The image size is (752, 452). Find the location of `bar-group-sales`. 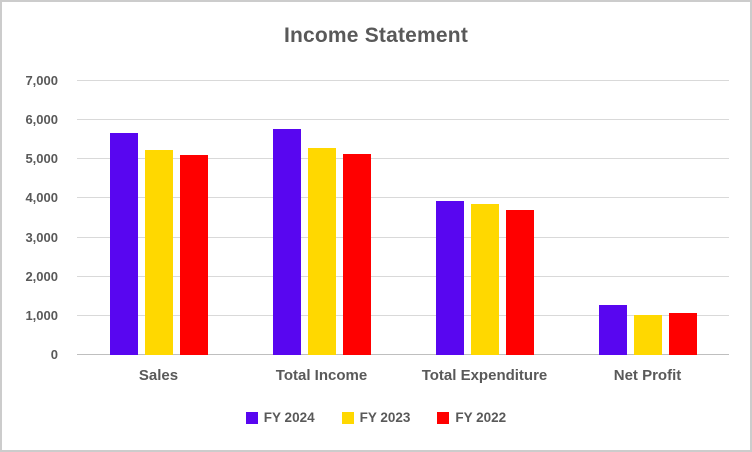

bar-group-sales is located at coordinates (158, 218).